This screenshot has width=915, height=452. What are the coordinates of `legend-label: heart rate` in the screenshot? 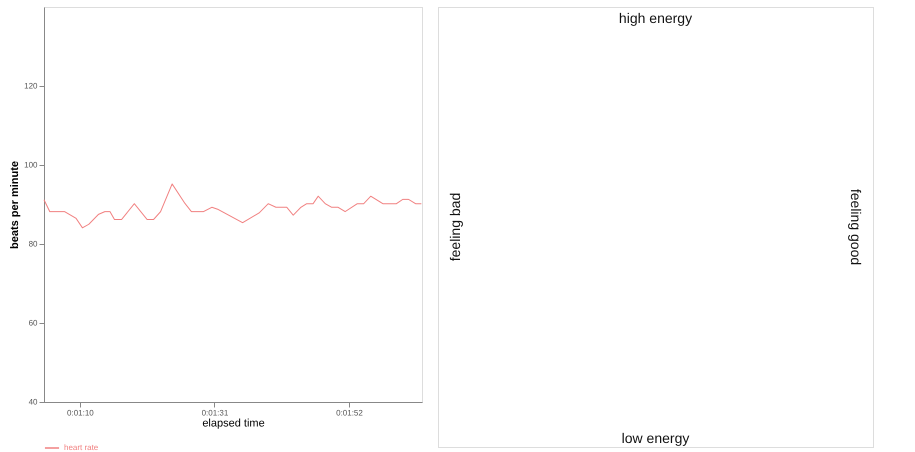 It's located at (81, 447).